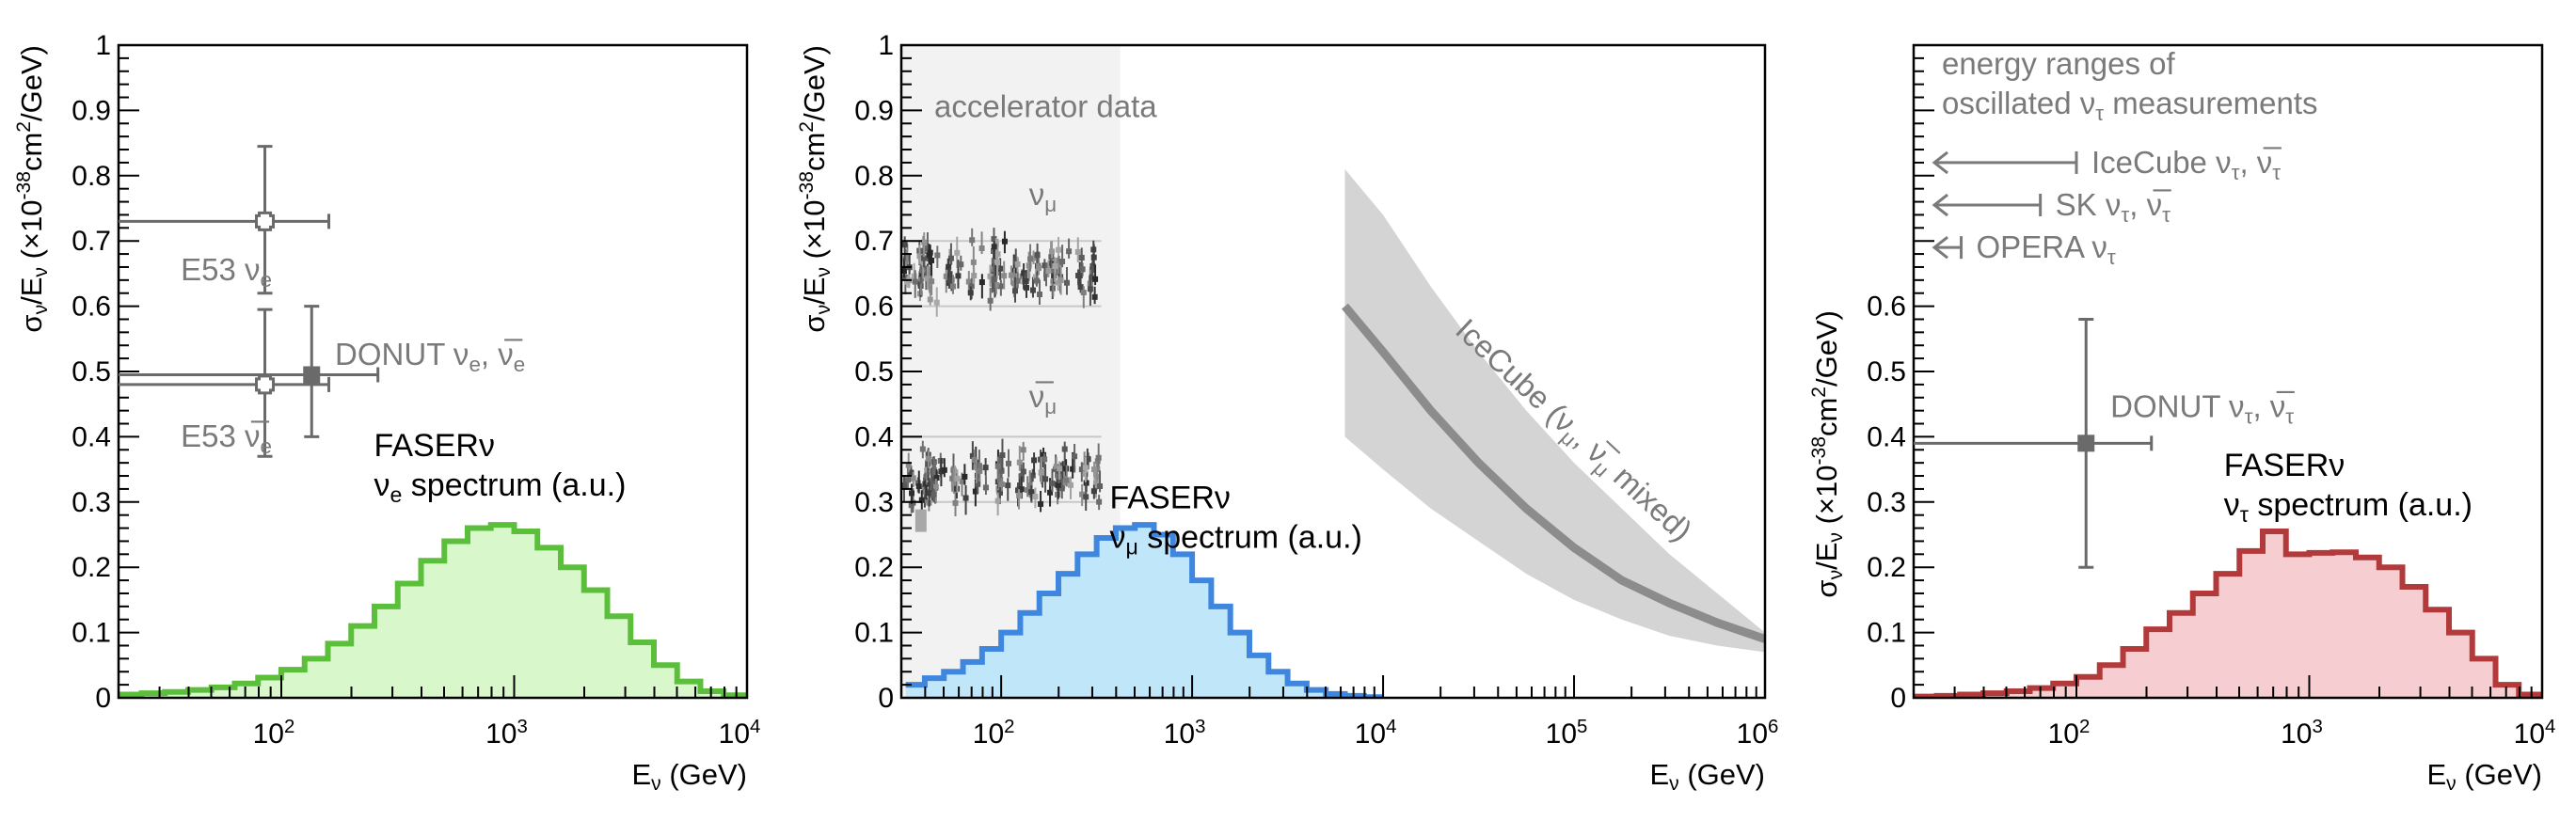  What do you see at coordinates (2285, 465) in the screenshot?
I see `faser-label: FASERν` at bounding box center [2285, 465].